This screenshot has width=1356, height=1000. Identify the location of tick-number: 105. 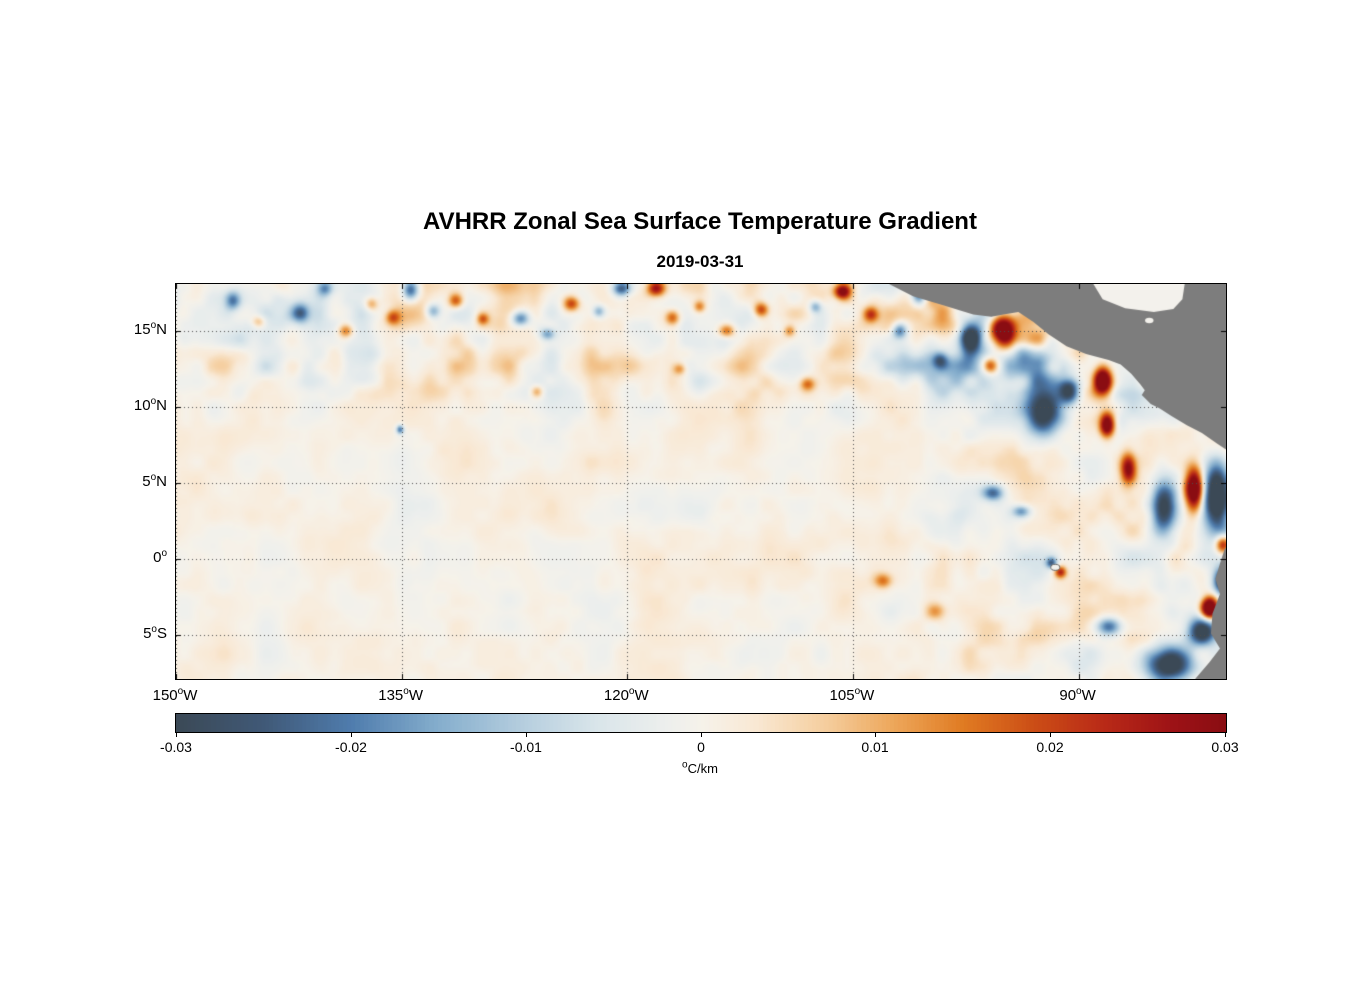
(842, 695).